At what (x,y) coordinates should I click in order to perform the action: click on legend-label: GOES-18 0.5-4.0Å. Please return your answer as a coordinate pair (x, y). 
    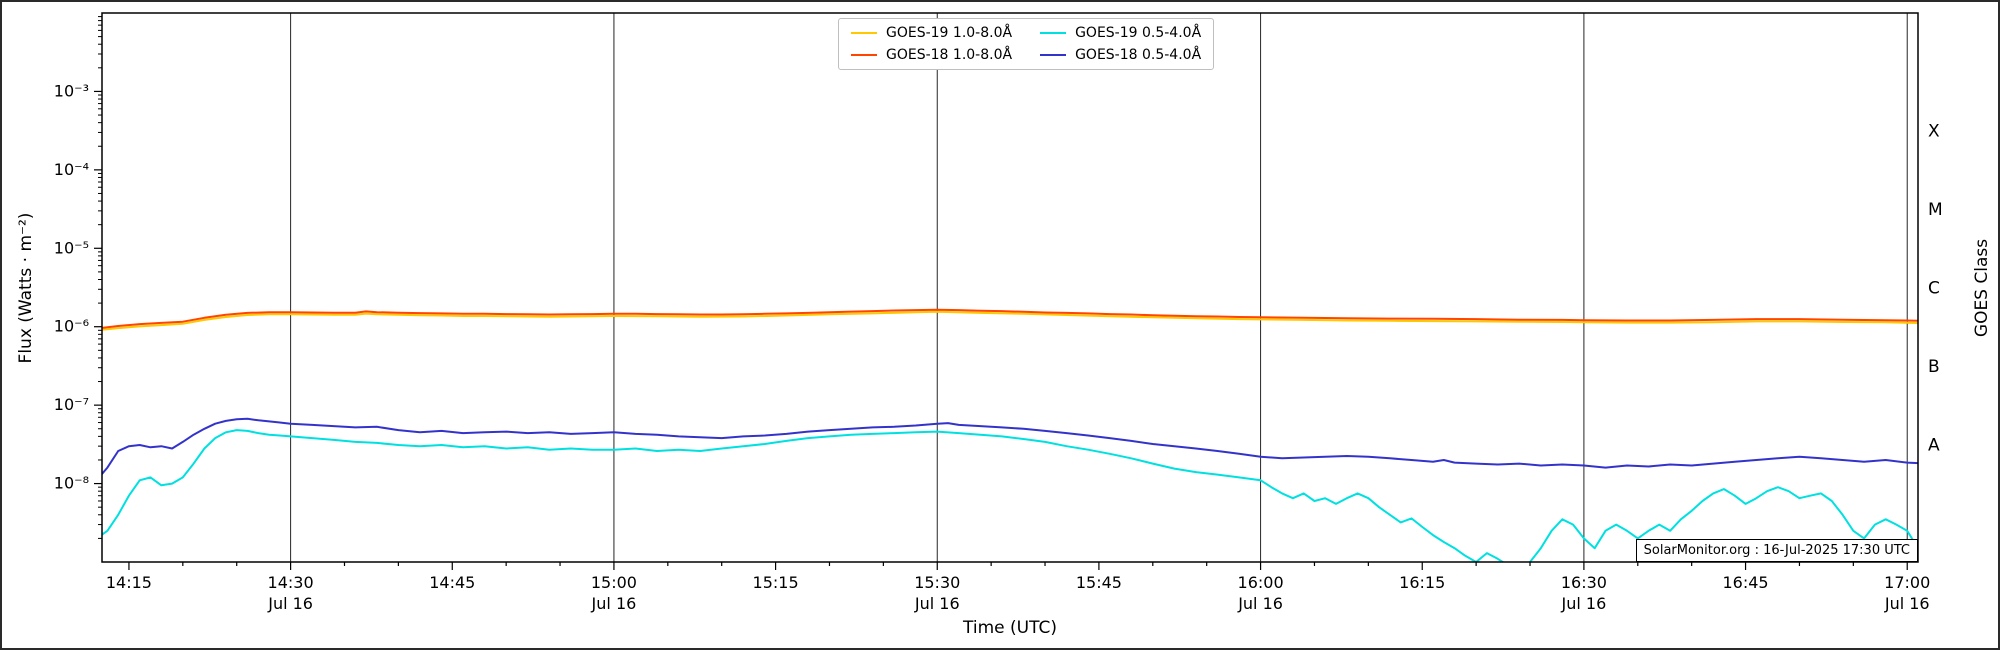
    Looking at the image, I should click on (1138, 55).